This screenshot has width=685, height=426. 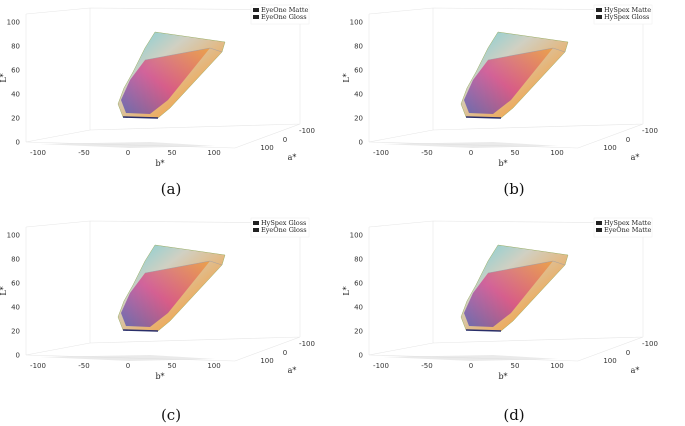 What do you see at coordinates (514, 189) in the screenshot?
I see `caption-b: (b)` at bounding box center [514, 189].